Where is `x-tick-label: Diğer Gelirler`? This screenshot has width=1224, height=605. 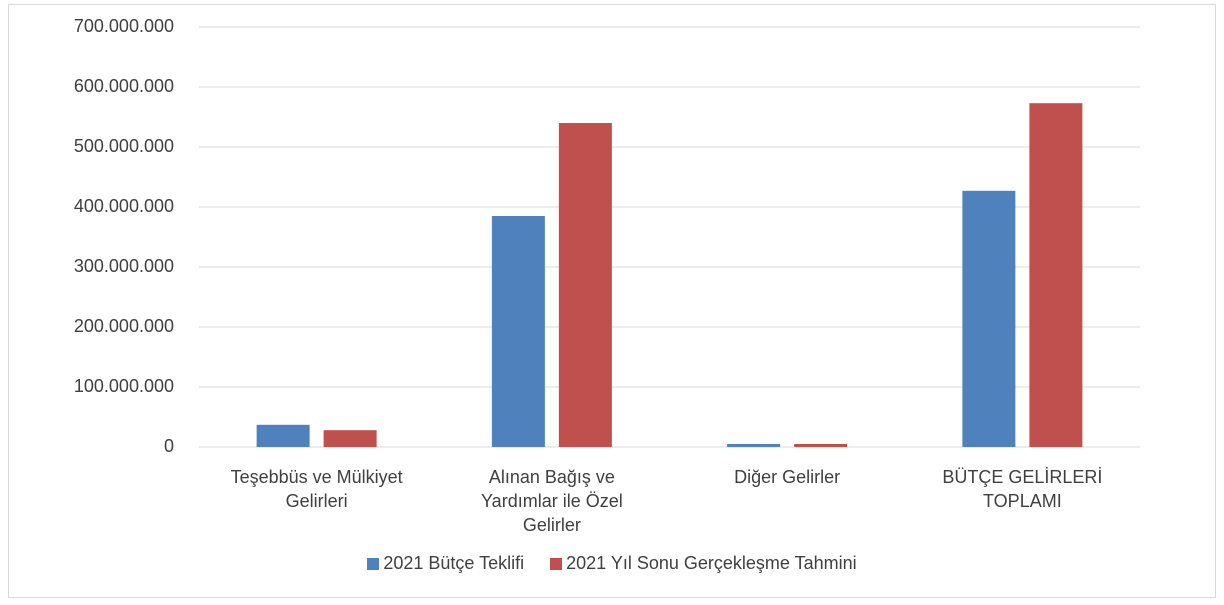
x-tick-label: Diğer Gelirler is located at coordinates (787, 477).